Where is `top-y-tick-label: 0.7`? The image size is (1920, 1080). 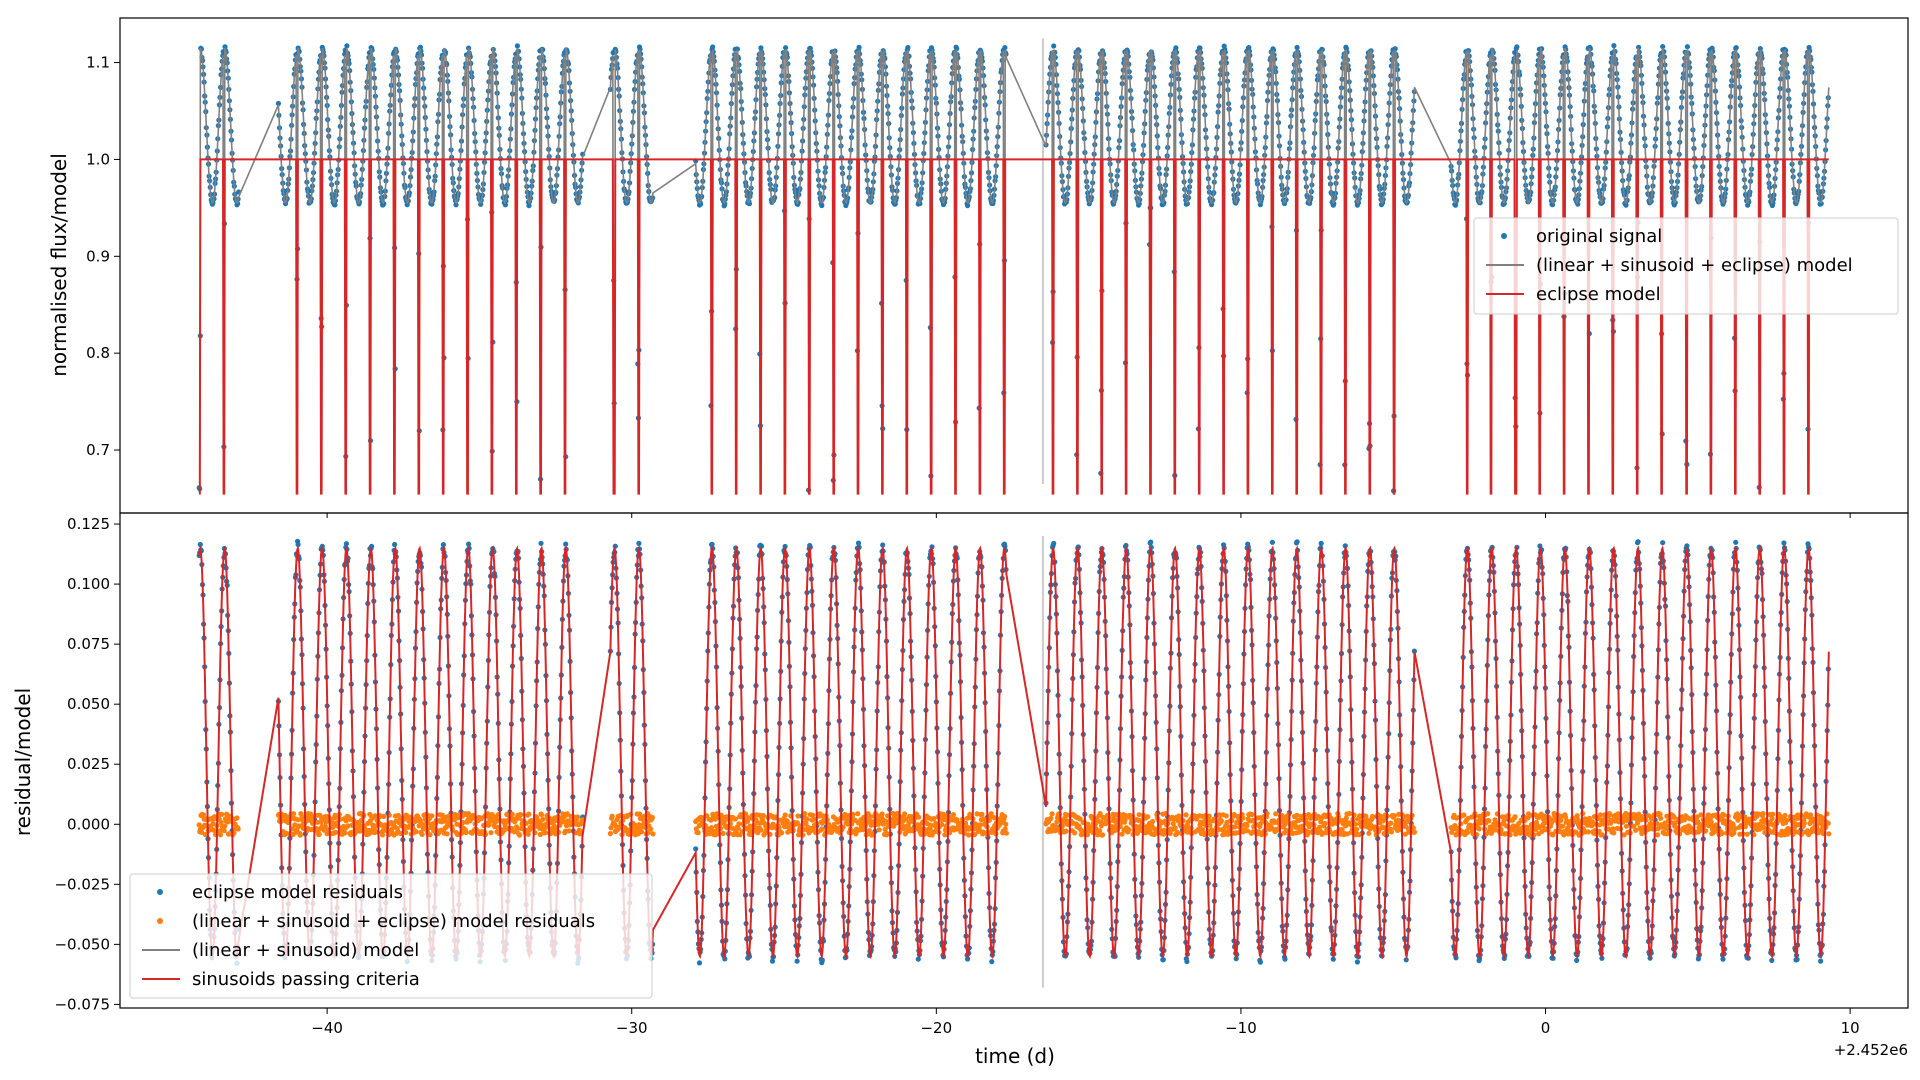 top-y-tick-label: 0.7 is located at coordinates (98, 450).